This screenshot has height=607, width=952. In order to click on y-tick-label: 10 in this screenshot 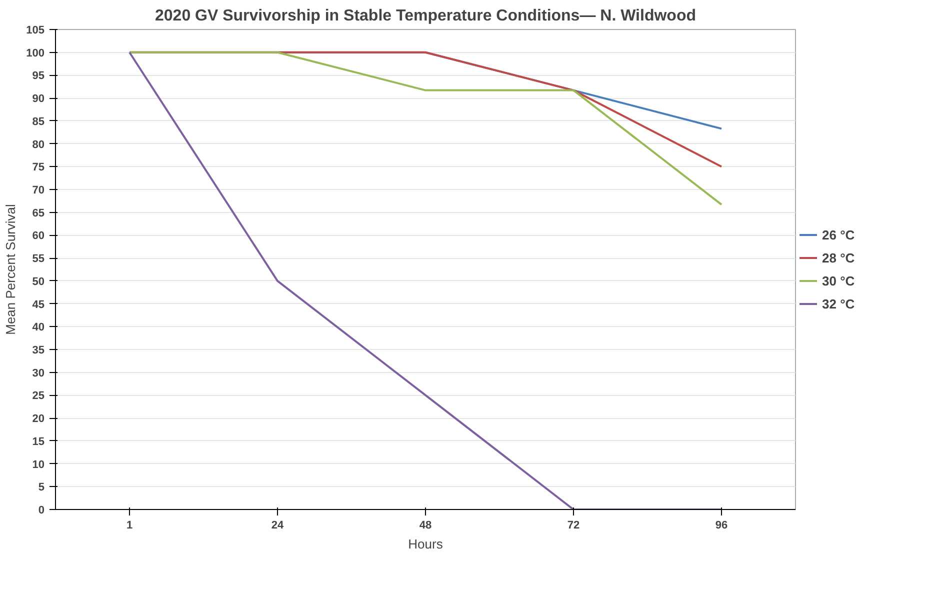, I will do `click(38, 464)`.